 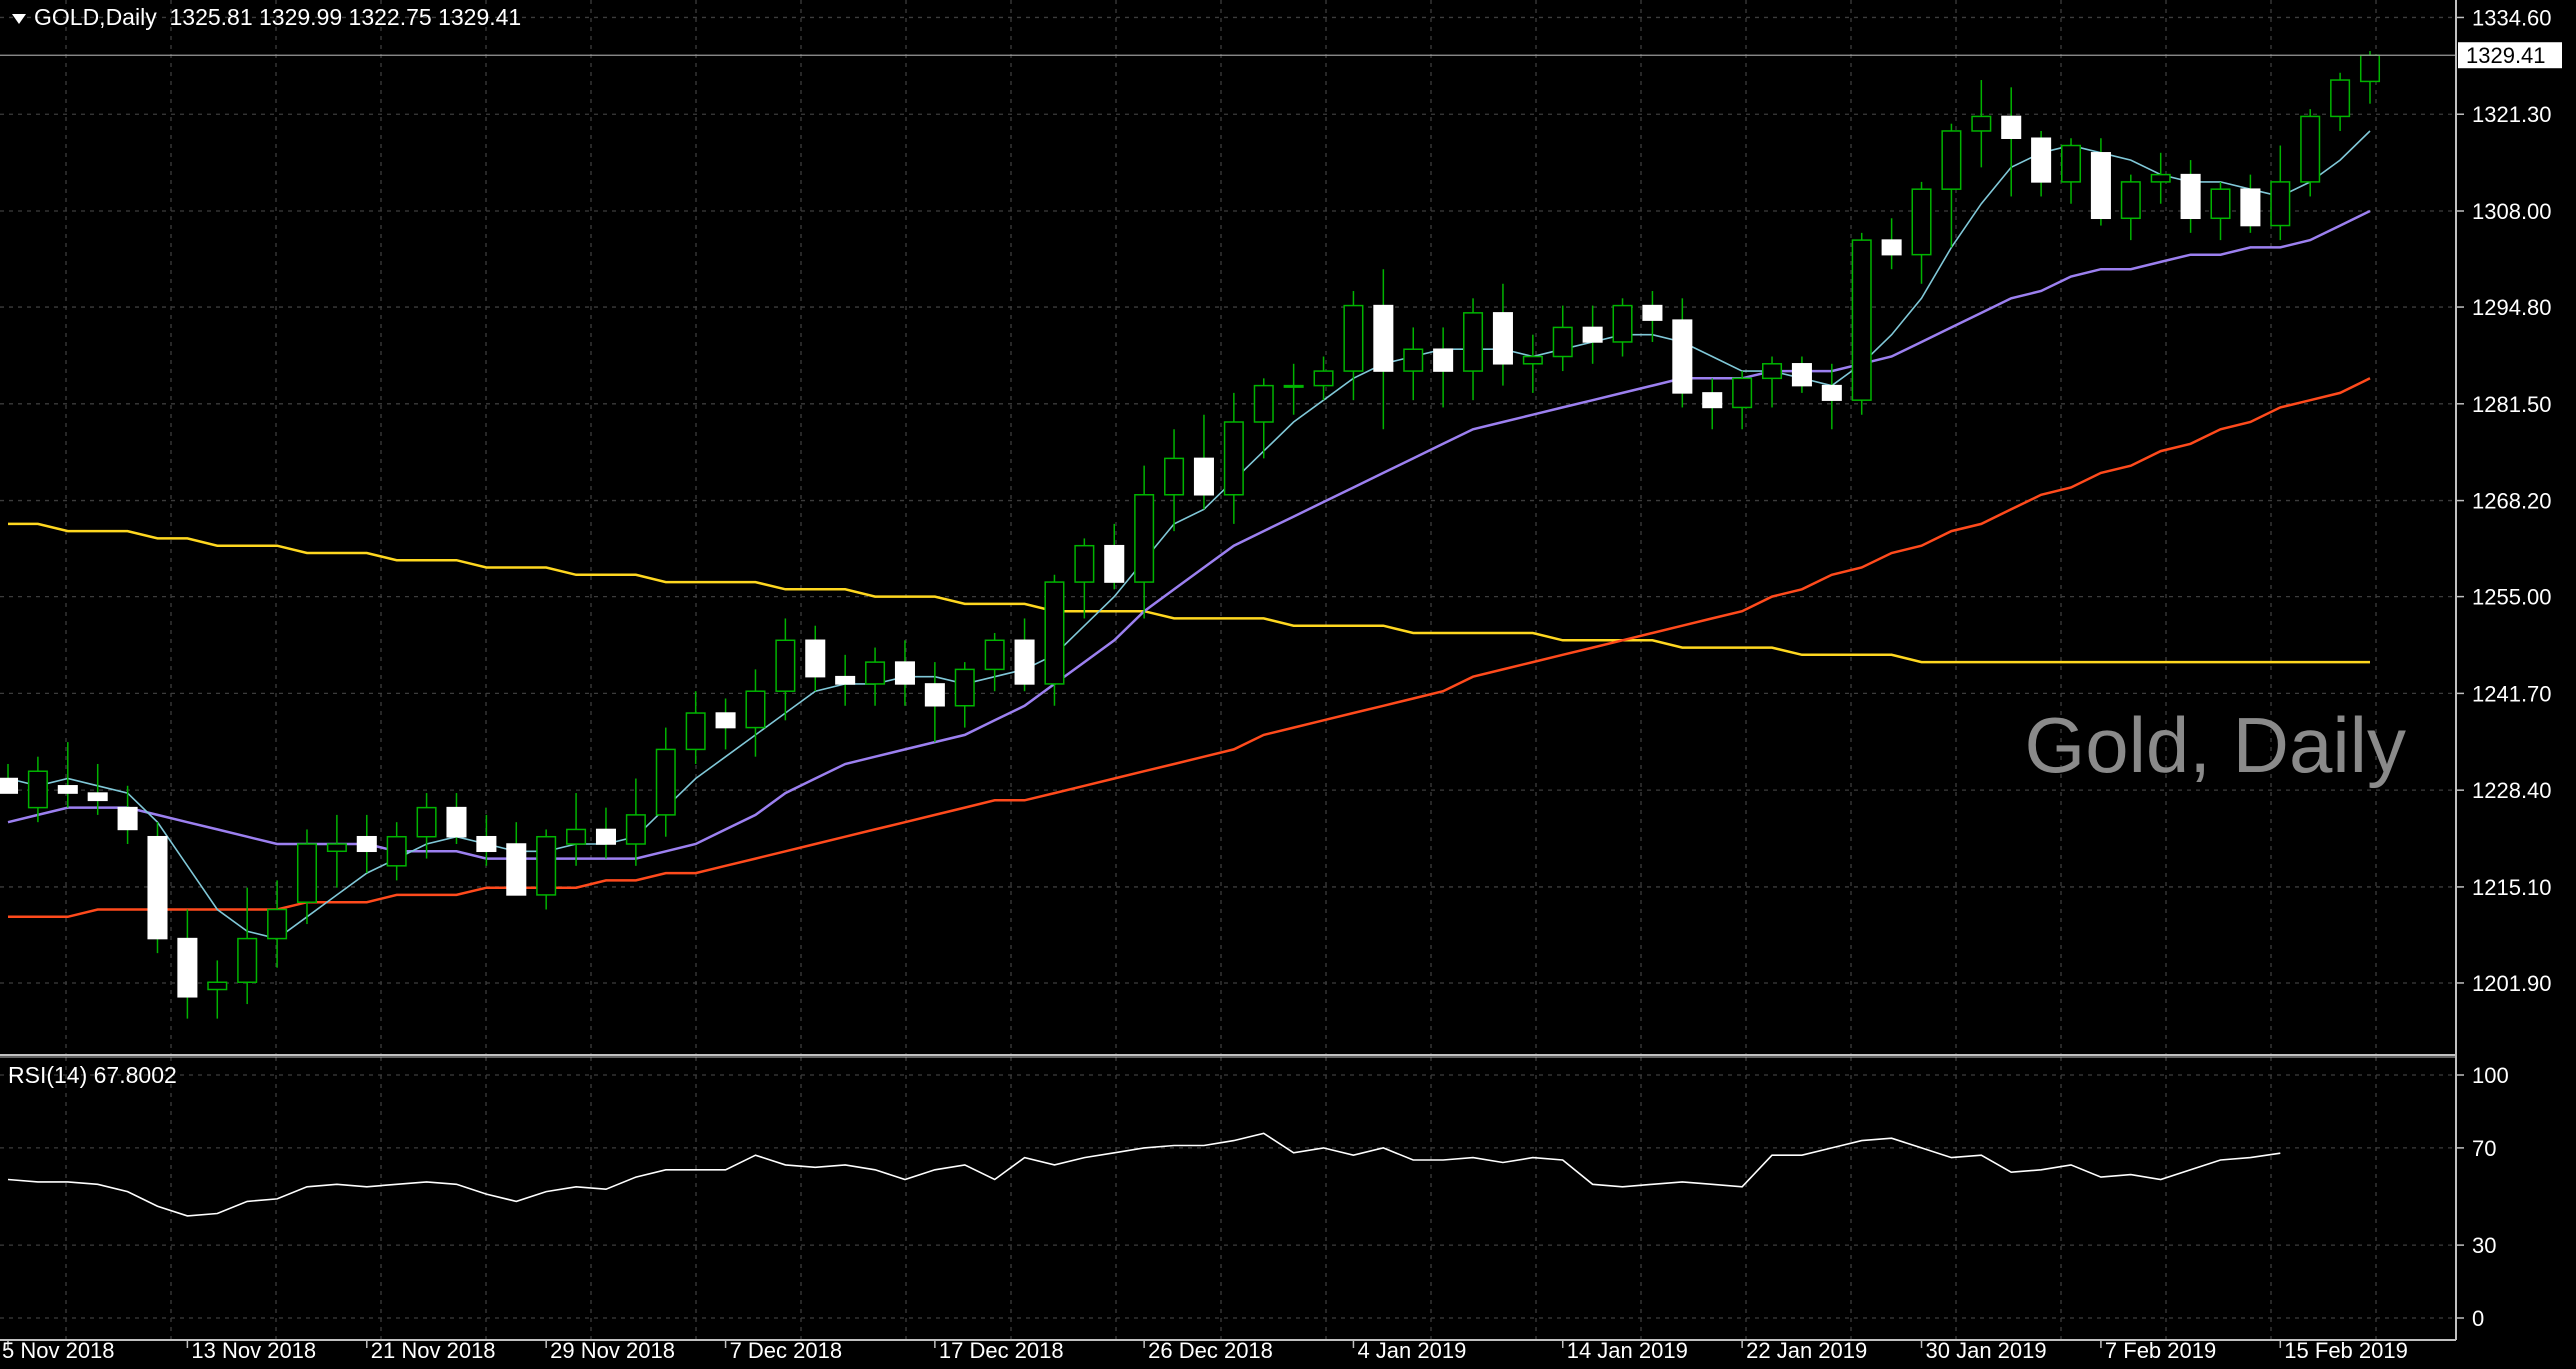 What do you see at coordinates (2215, 745) in the screenshot?
I see `chart-watermark: Gold, Daily` at bounding box center [2215, 745].